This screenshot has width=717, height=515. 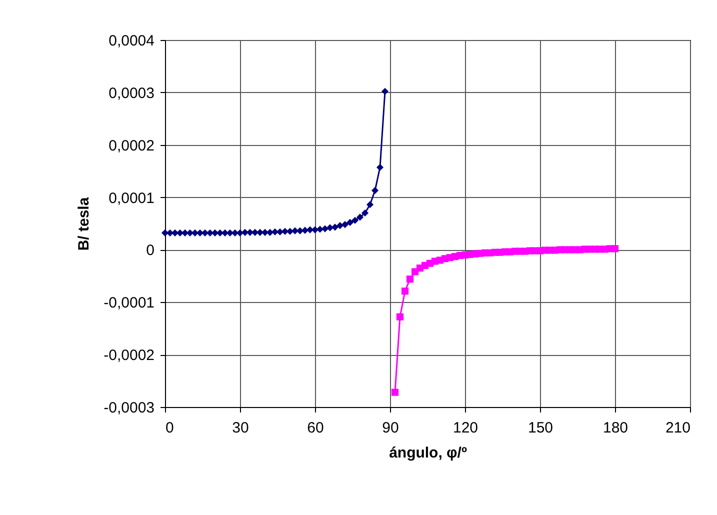 What do you see at coordinates (150, 251) in the screenshot?
I see `y-tick-label: 0` at bounding box center [150, 251].